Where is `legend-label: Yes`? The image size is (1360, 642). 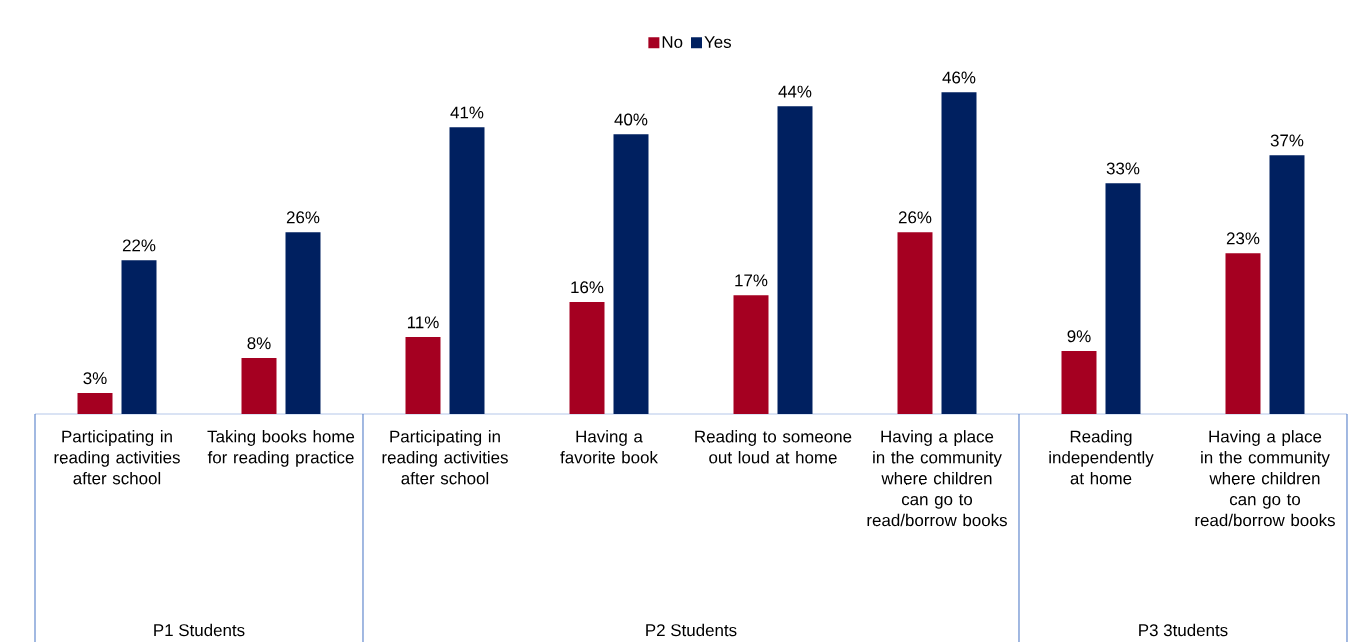 legend-label: Yes is located at coordinates (718, 41).